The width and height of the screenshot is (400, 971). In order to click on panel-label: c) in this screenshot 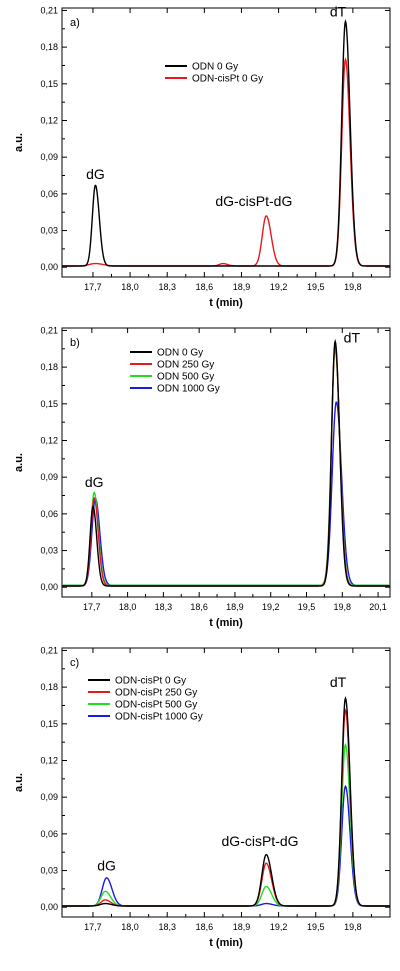, I will do `click(74, 663)`.